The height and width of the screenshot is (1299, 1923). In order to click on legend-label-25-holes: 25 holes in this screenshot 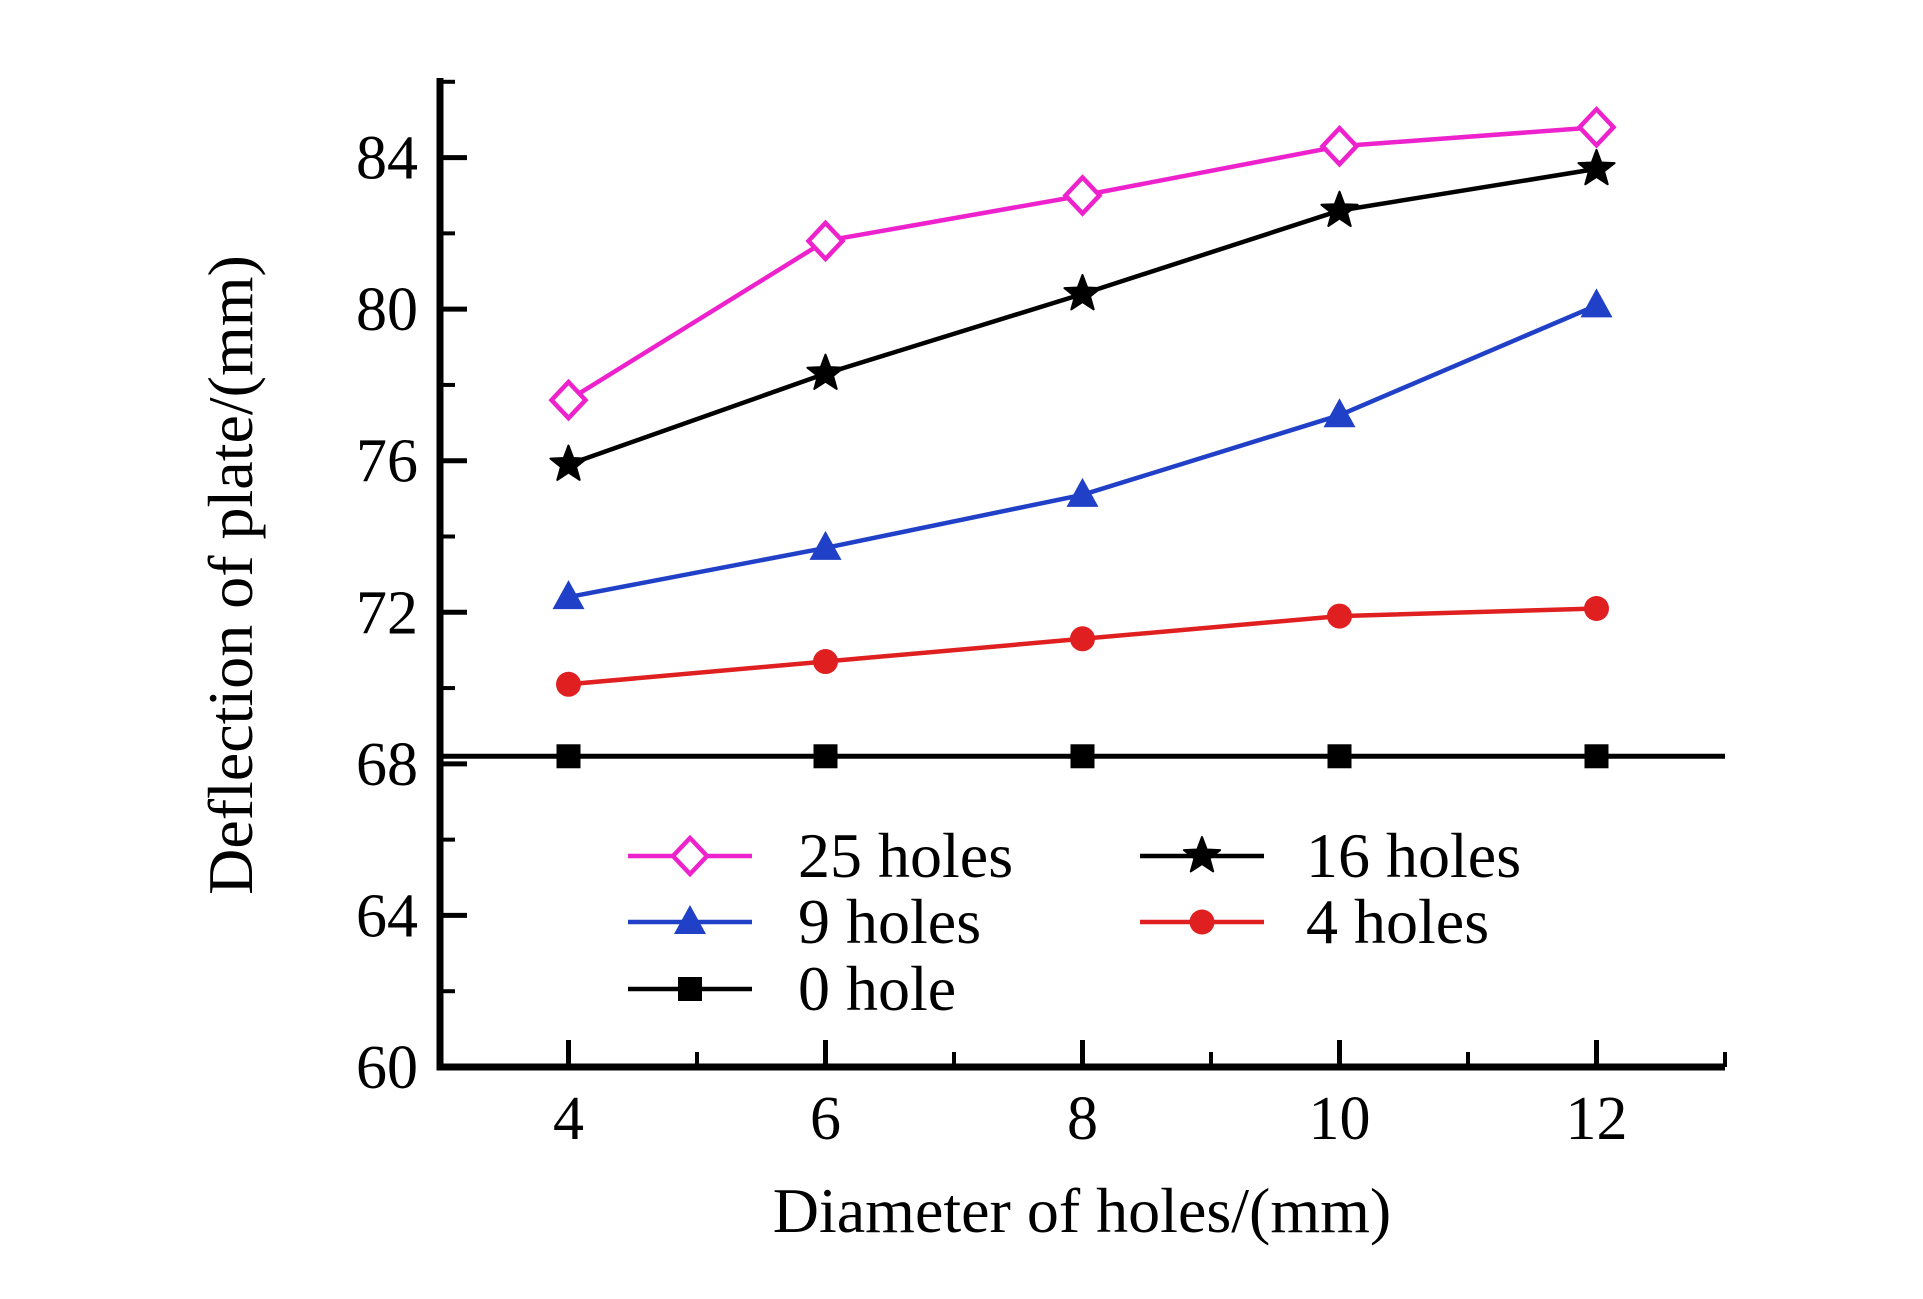, I will do `click(905, 855)`.